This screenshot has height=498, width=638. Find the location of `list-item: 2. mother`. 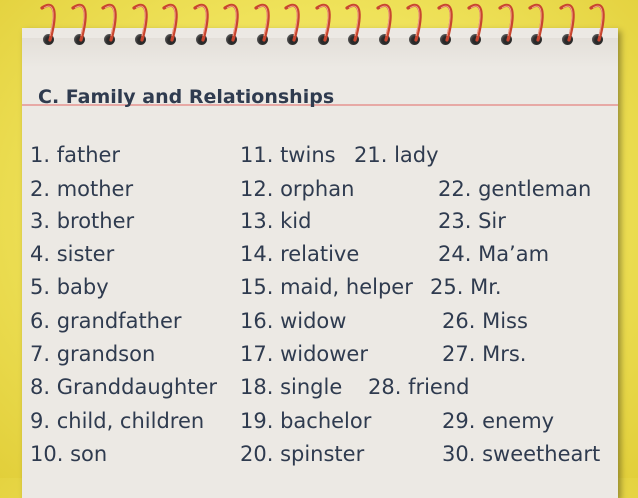

list-item: 2. mother is located at coordinates (82, 189).